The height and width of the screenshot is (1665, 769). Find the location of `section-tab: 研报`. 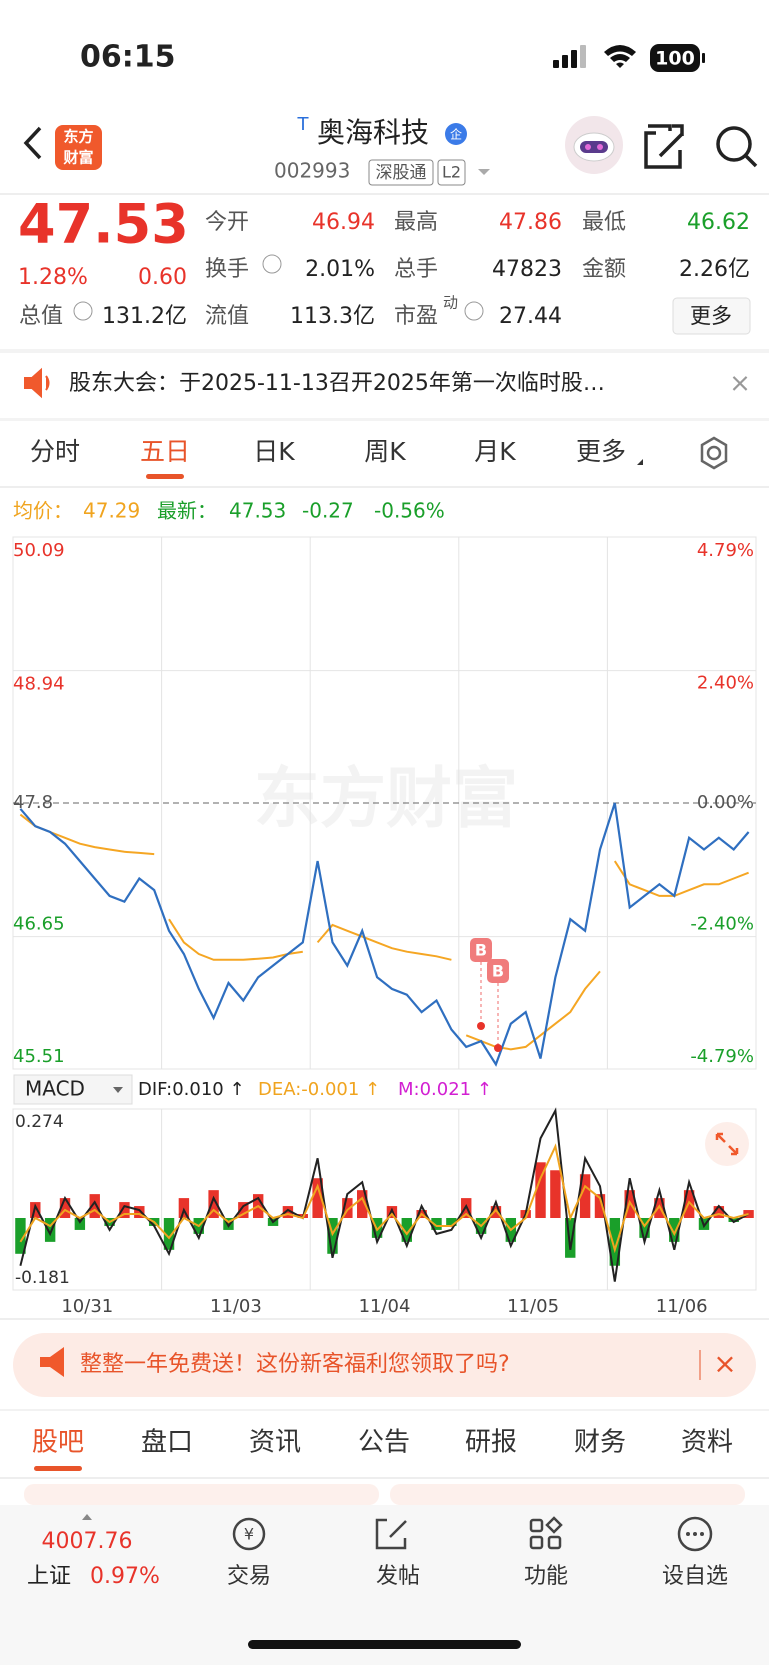

section-tab: 研报 is located at coordinates (491, 1443).